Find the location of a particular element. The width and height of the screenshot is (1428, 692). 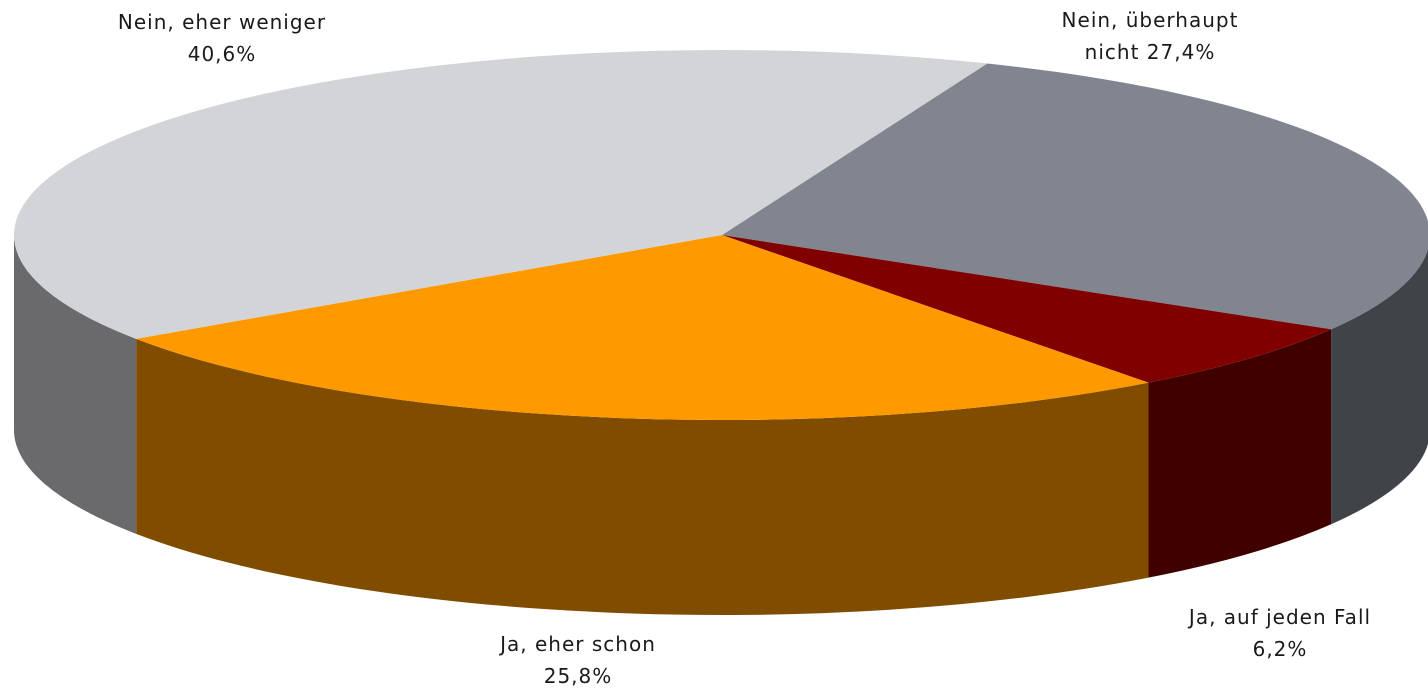

slice-name: Ja, eher schon is located at coordinates (578, 644).